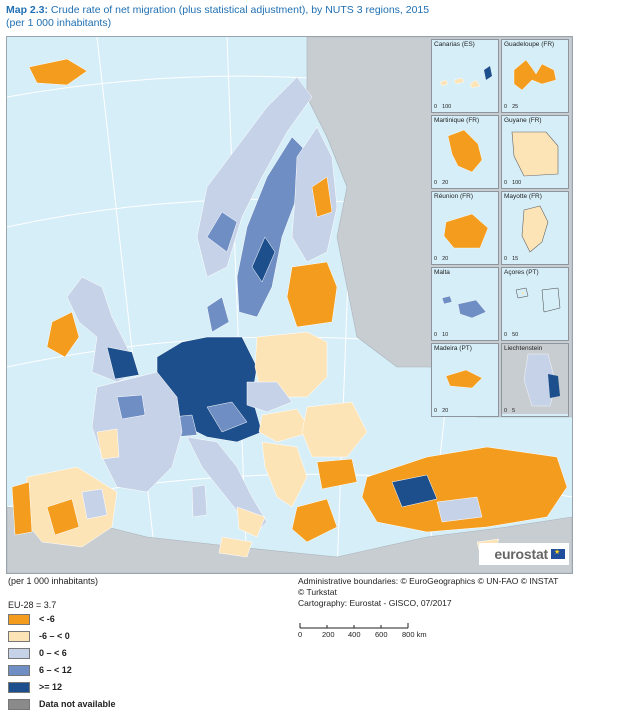 The width and height of the screenshot is (620, 717). What do you see at coordinates (58, 72) in the screenshot?
I see `iceland-region` at bounding box center [58, 72].